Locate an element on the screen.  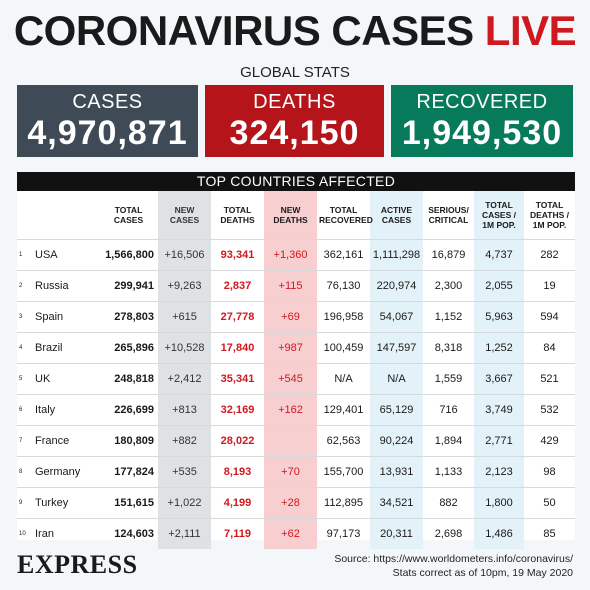
cell-country: Italy is located at coordinates (66, 409).